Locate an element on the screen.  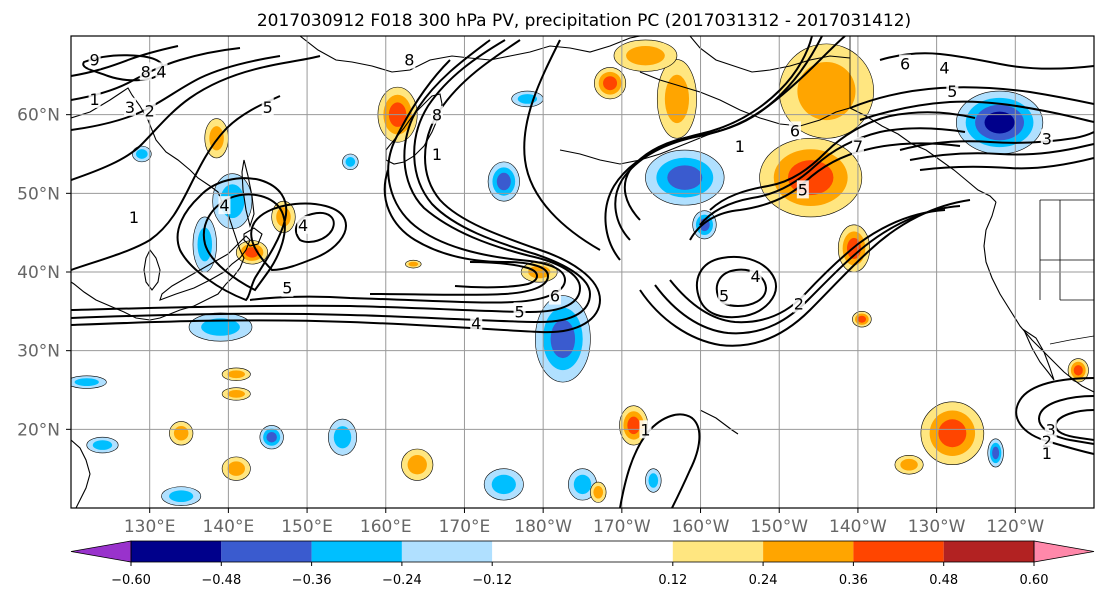
colorbar-tick-label: 0.60 is located at coordinates (1034, 580).